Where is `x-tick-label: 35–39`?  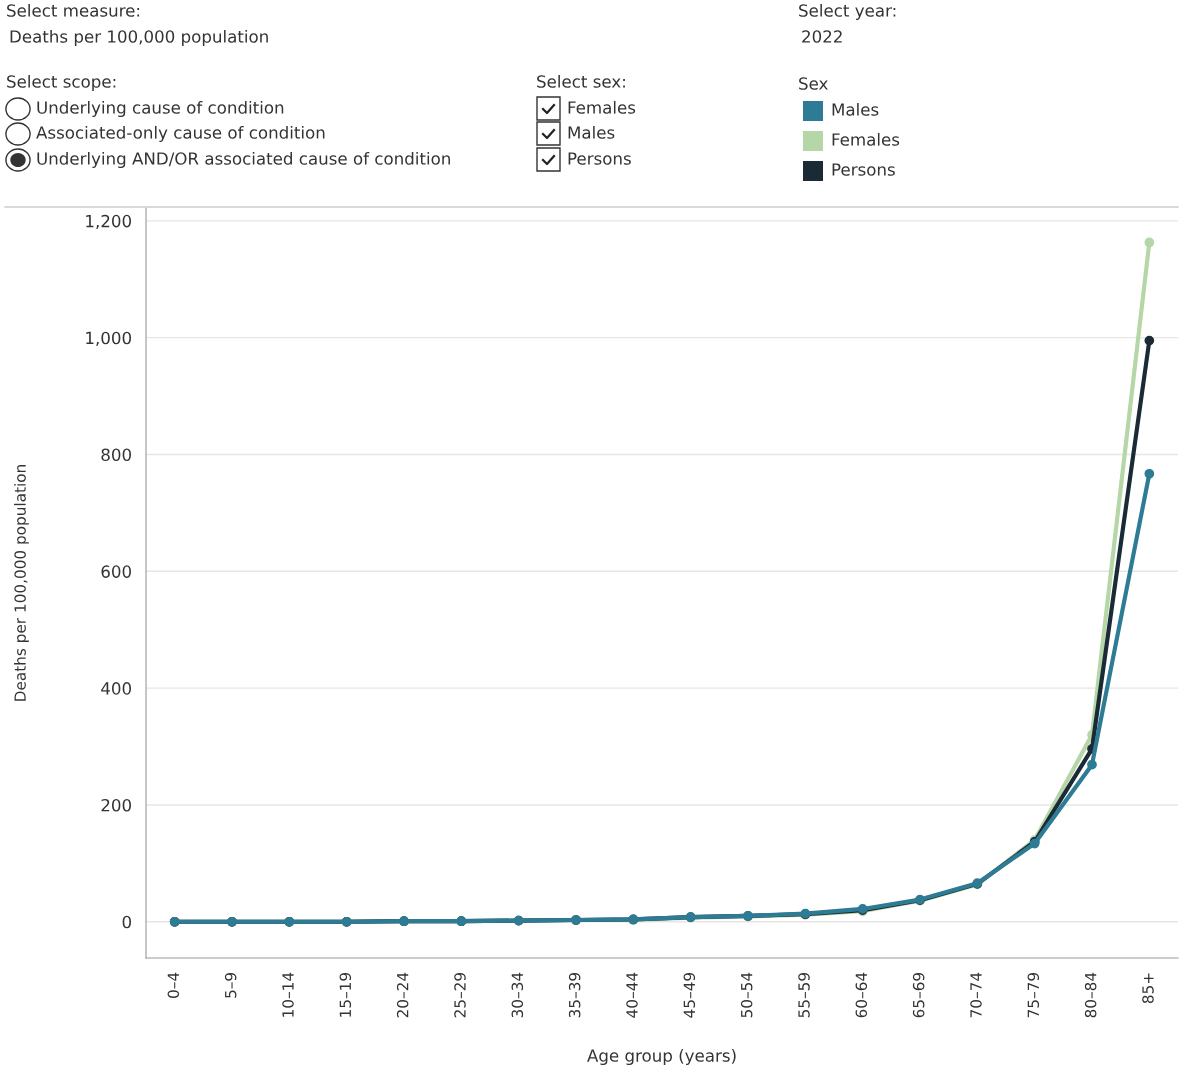
x-tick-label: 35–39 is located at coordinates (574, 995).